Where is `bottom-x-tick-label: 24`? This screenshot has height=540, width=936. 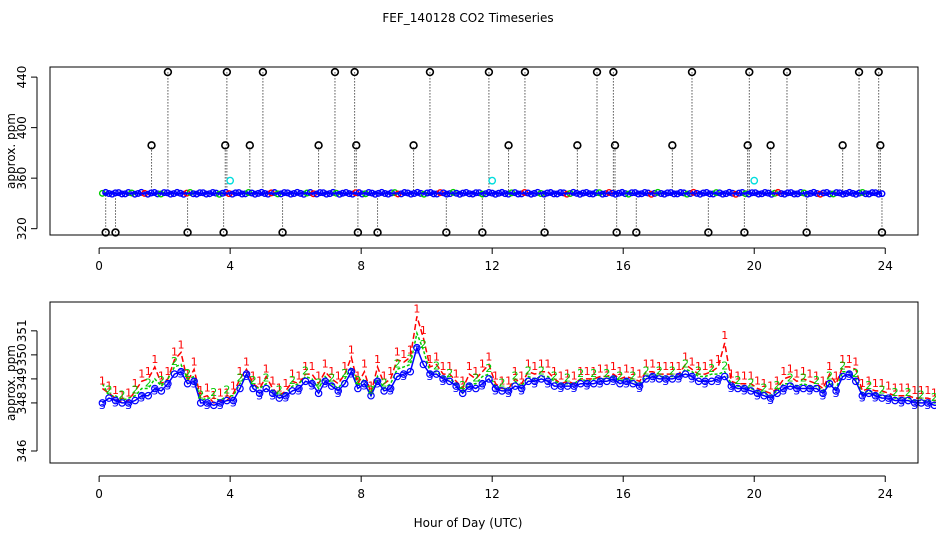 bottom-x-tick-label: 24 is located at coordinates (885, 494).